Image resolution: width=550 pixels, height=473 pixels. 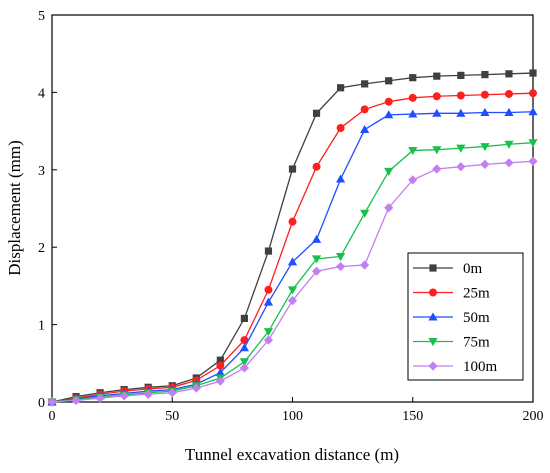 What do you see at coordinates (451, 343) in the screenshot?
I see `legend-item: 75m` at bounding box center [451, 343].